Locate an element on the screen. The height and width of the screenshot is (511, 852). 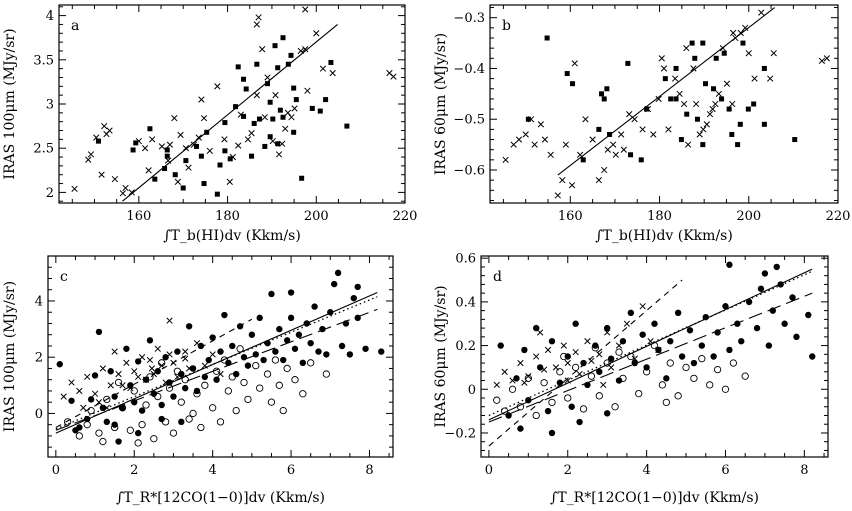
y-axis-label: IRAS 100μm (MJy/sr) is located at coordinates (10, 103).